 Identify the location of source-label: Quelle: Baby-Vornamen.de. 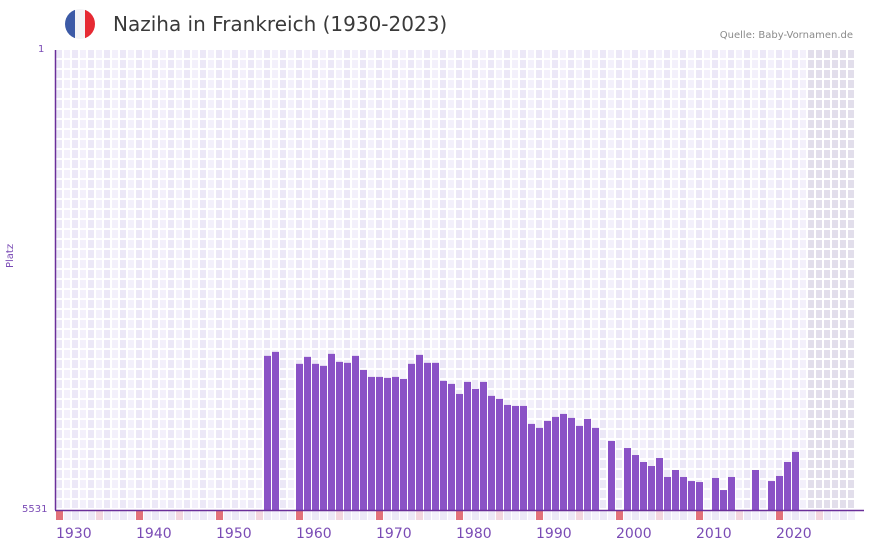
(786, 35).